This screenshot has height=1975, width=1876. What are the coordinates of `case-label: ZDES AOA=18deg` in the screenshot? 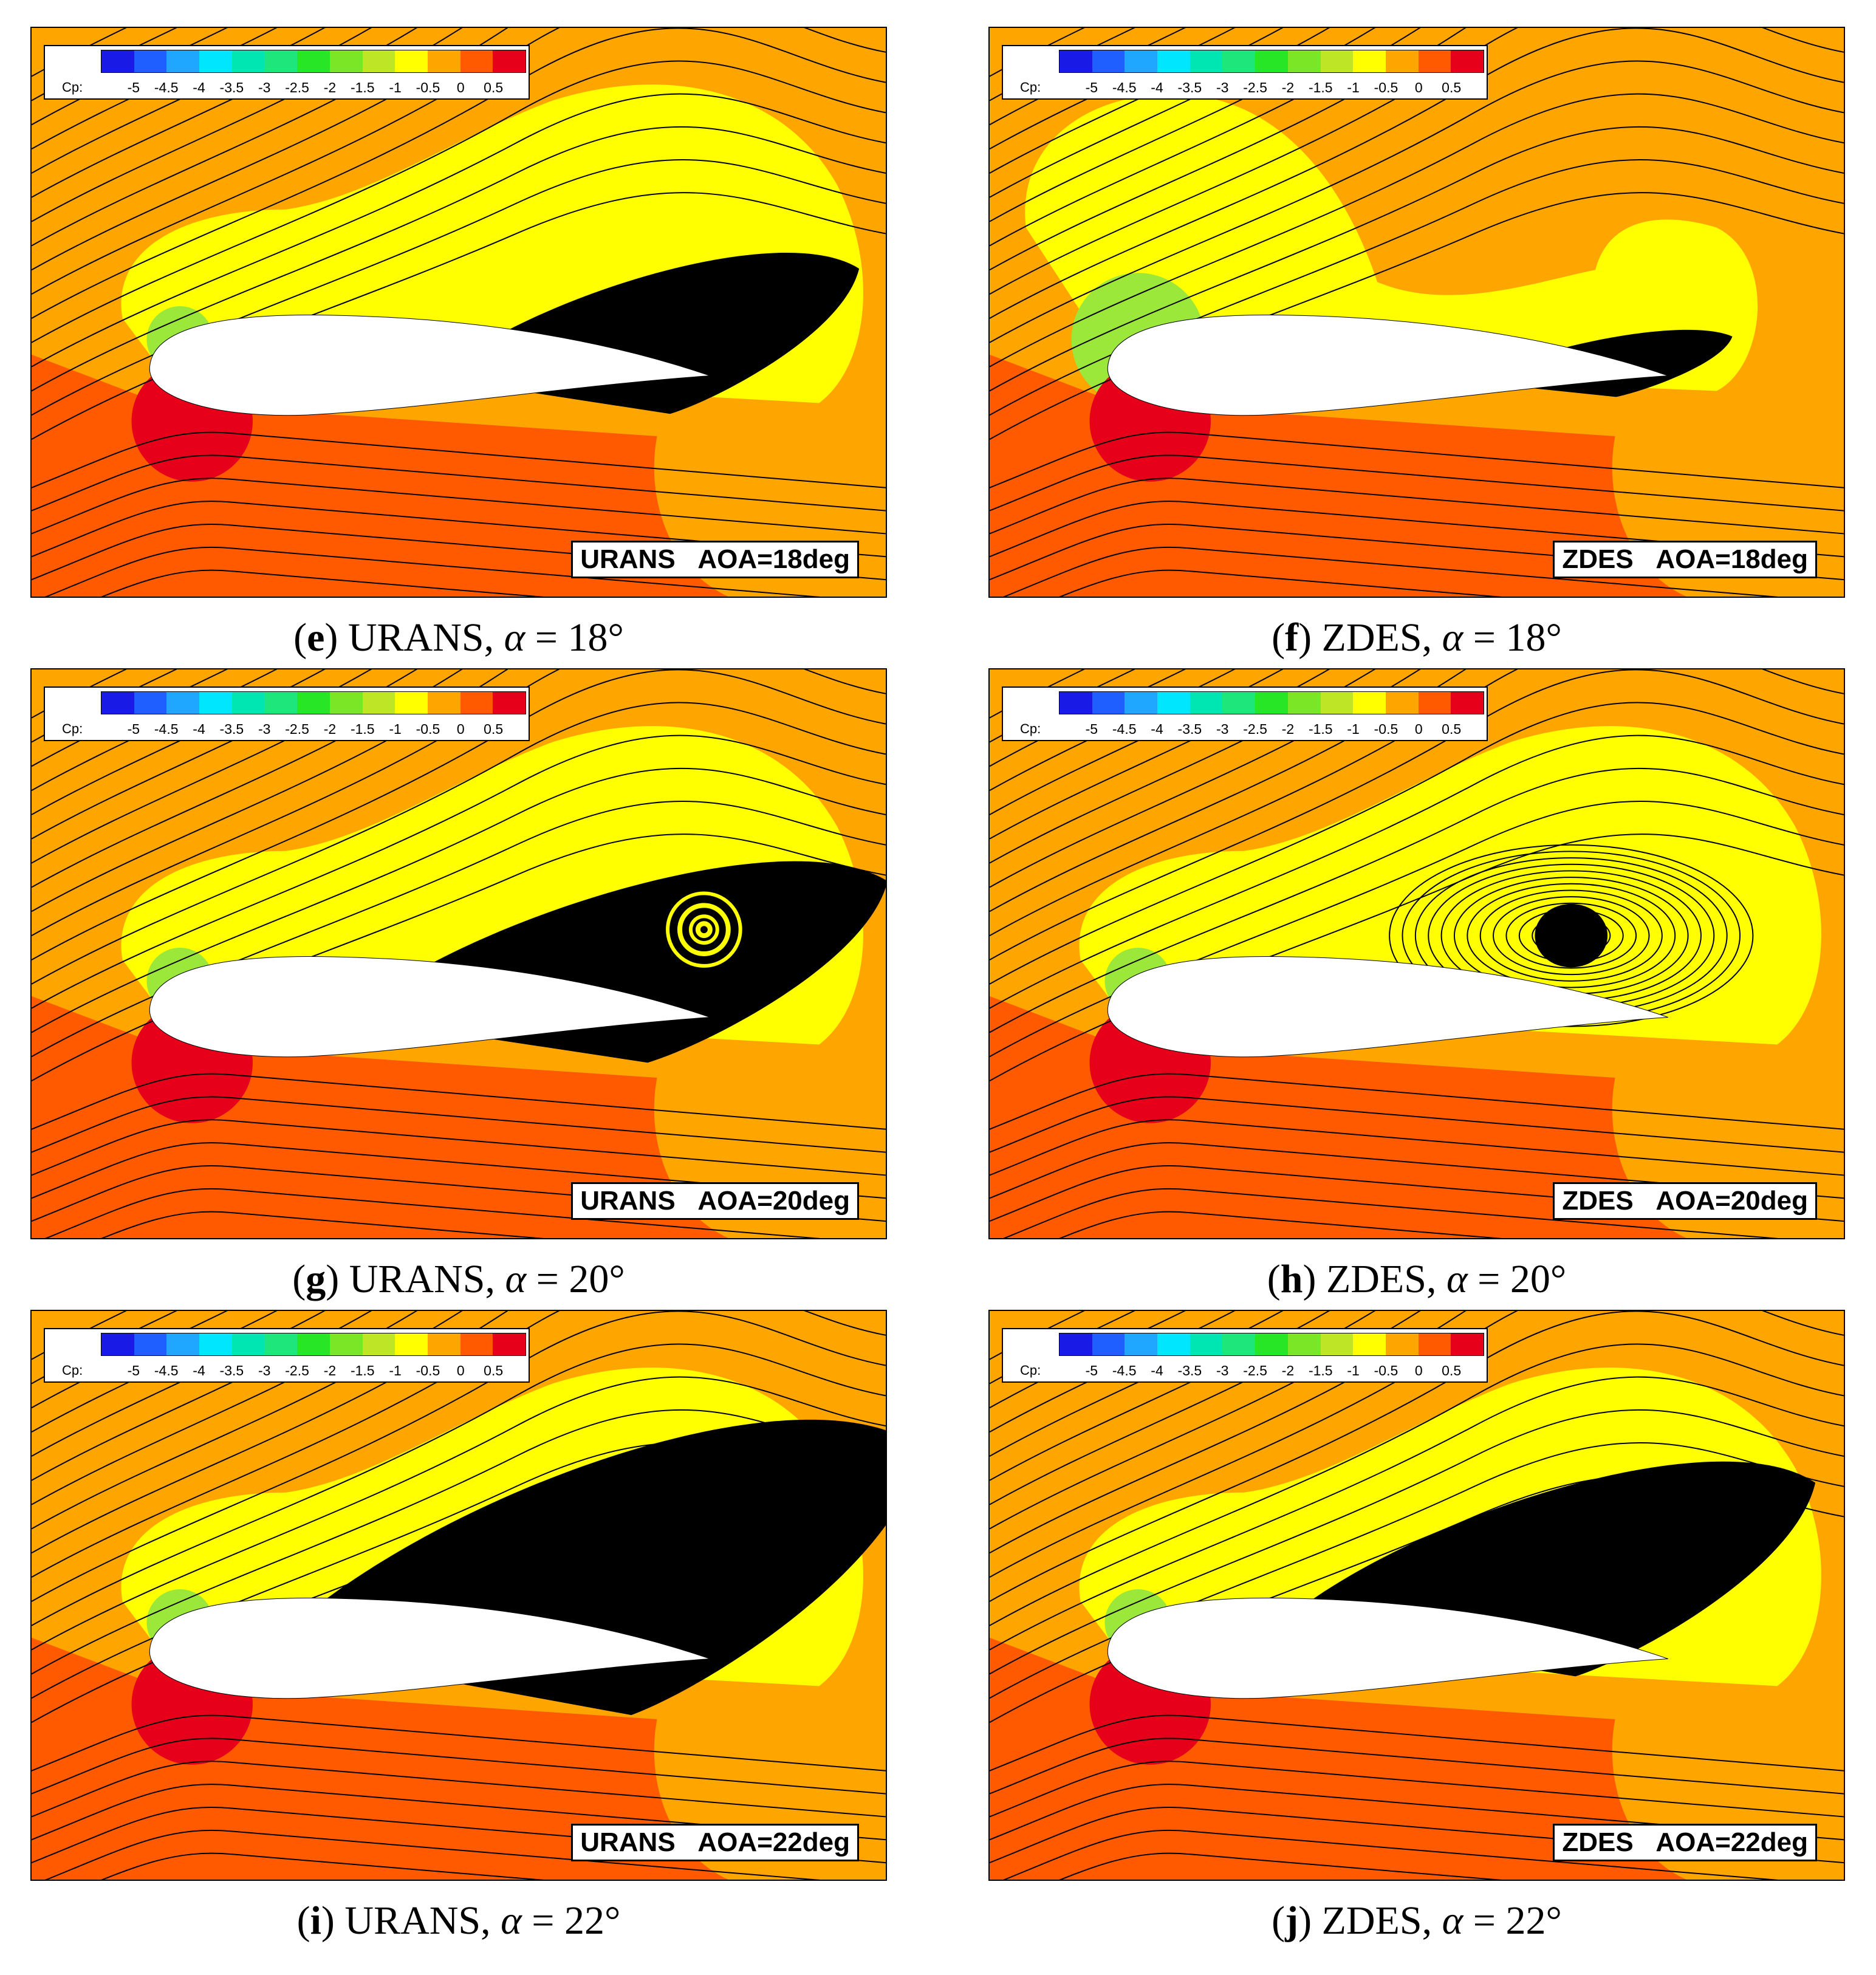 It's located at (1685, 559).